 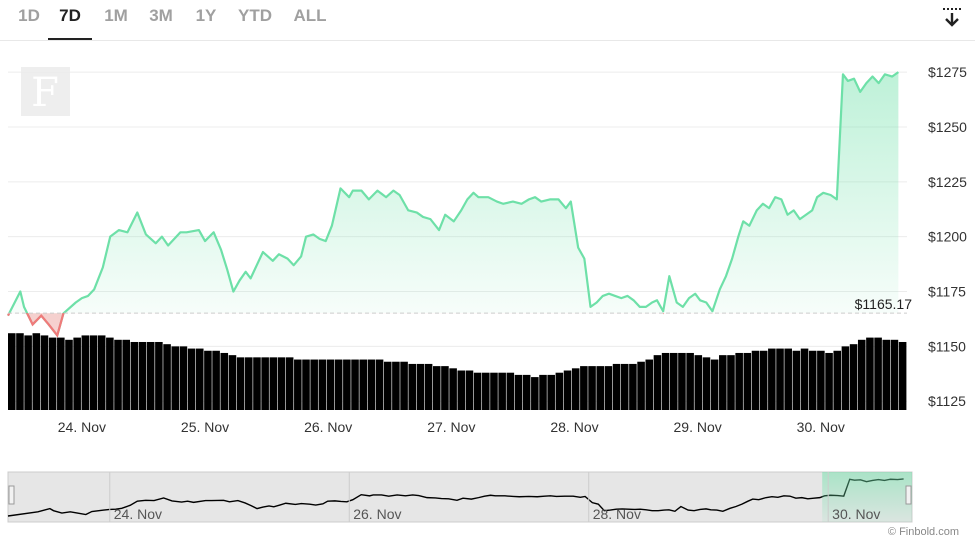 What do you see at coordinates (161, 15) in the screenshot?
I see `range-button-3m: 3M` at bounding box center [161, 15].